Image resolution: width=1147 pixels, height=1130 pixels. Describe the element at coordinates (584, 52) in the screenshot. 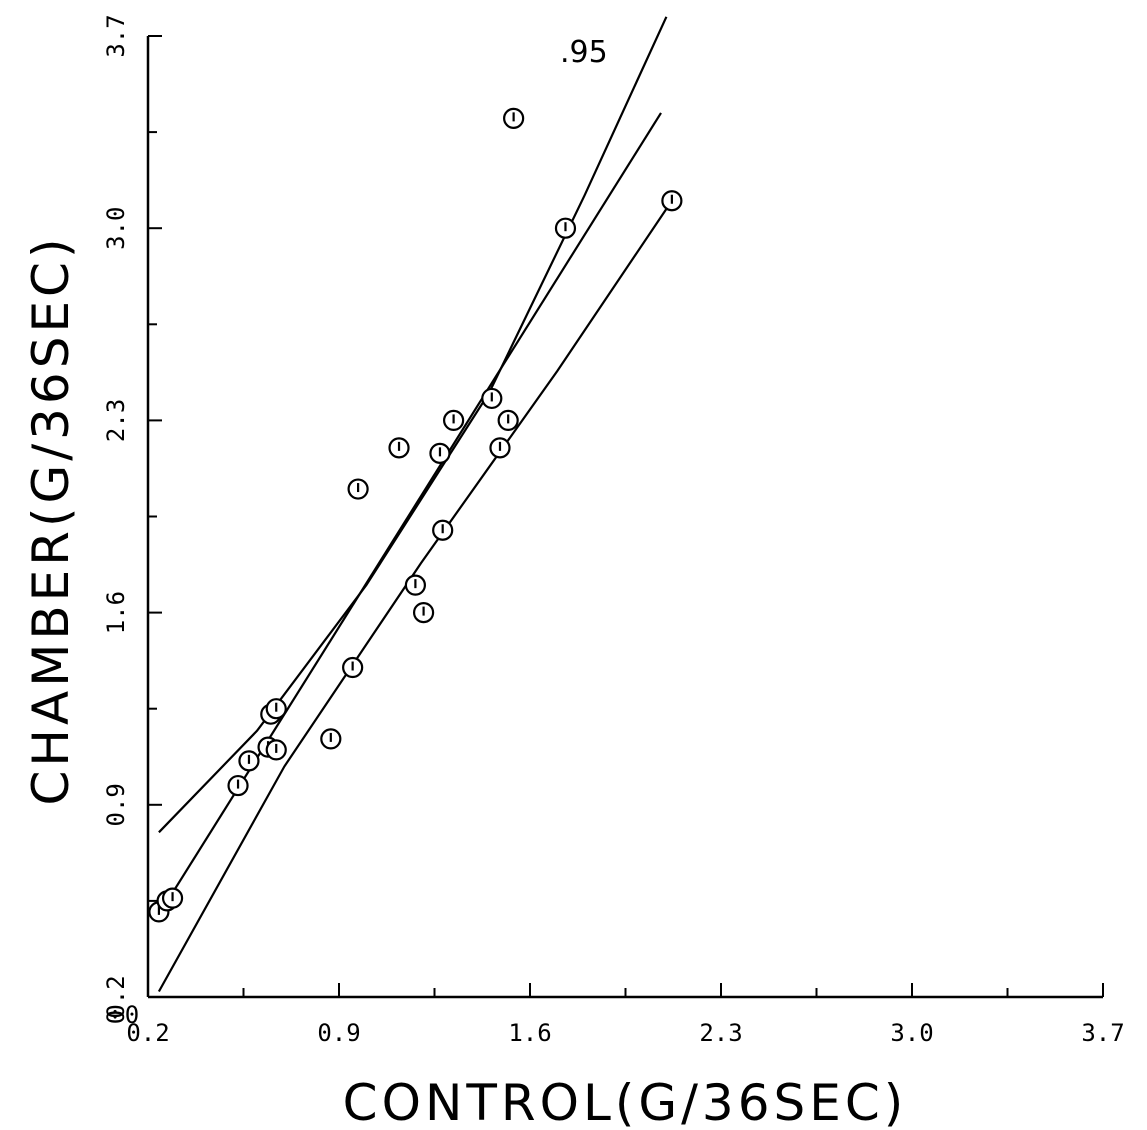

I see `confidence-annotation: .95` at that location.